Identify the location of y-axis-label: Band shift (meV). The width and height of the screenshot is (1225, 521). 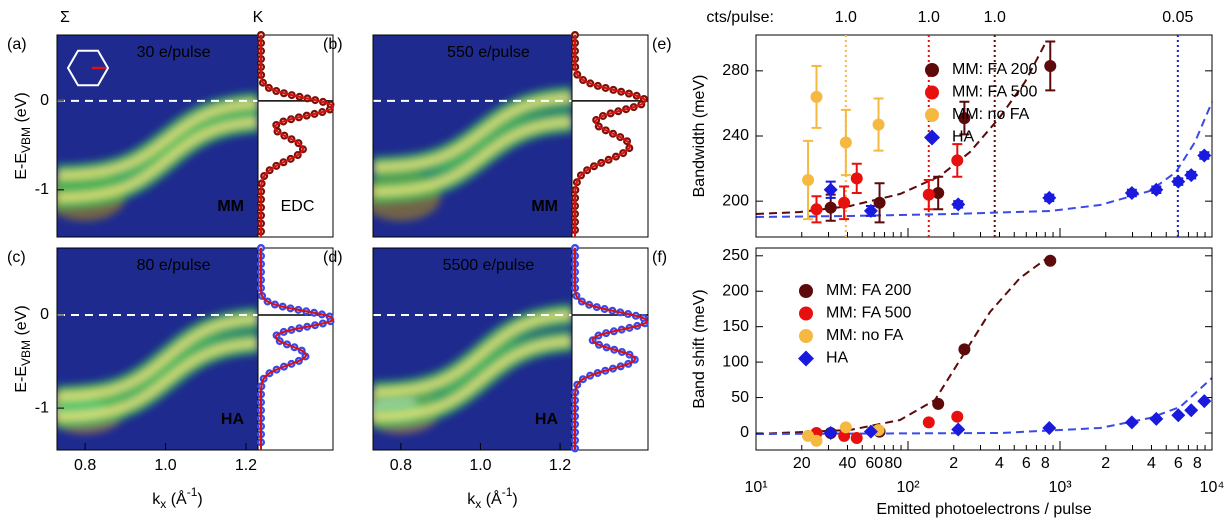
(699, 348).